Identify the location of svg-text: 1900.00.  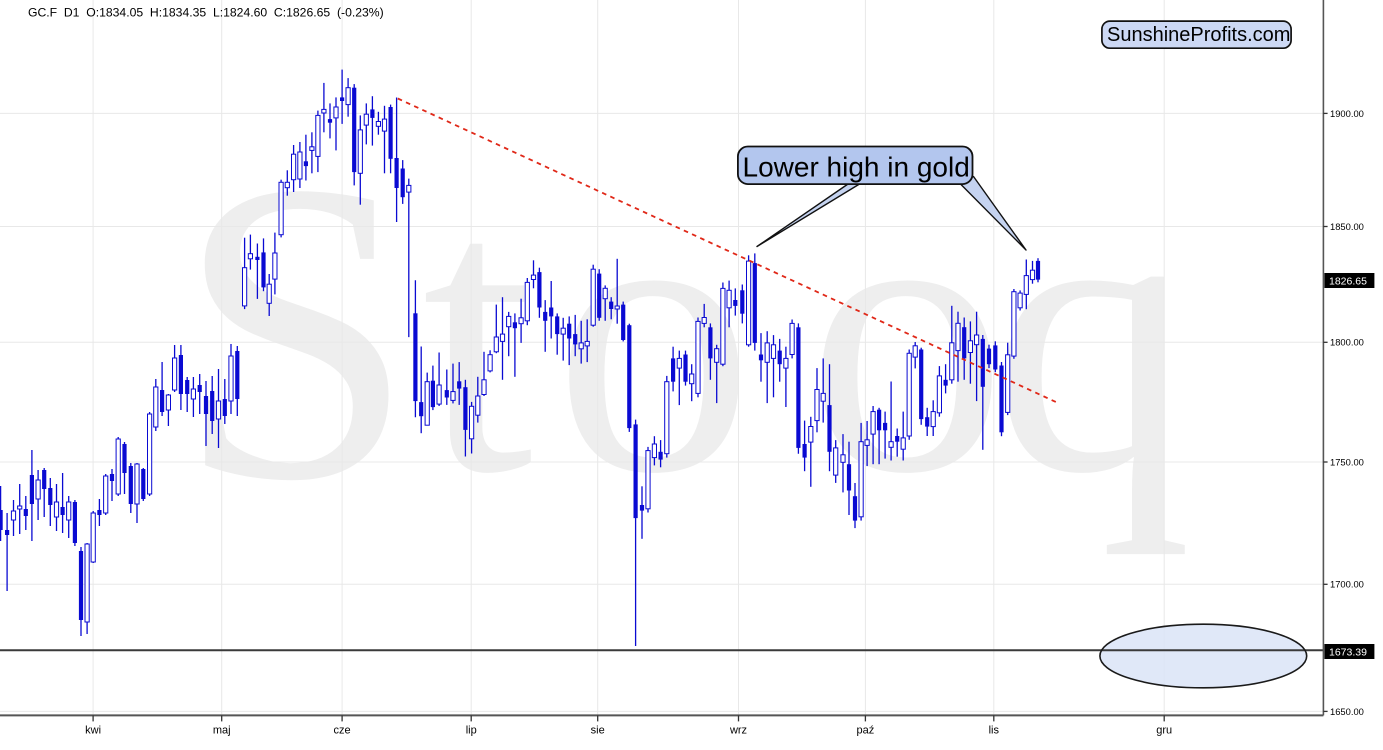
(1347, 113).